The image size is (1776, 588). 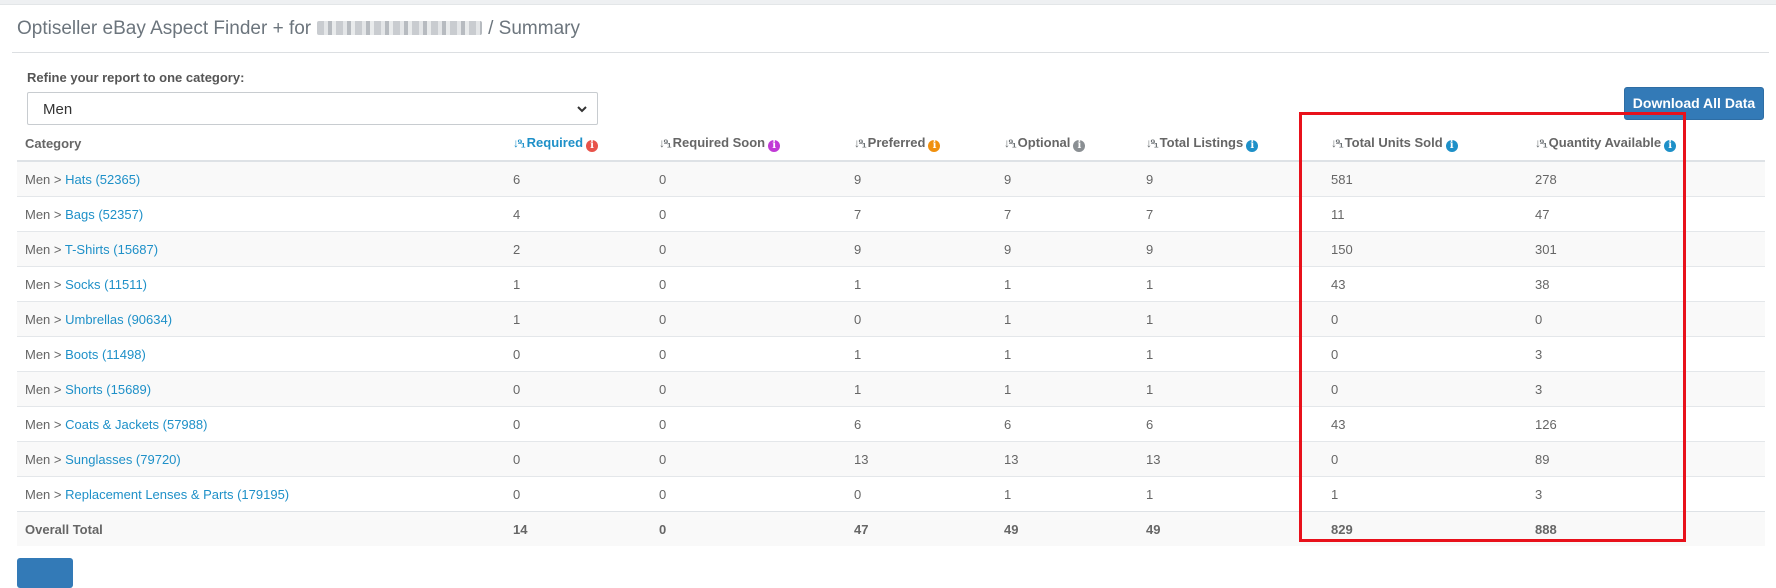 I want to click on column-header-label: Quantity Available, so click(x=1605, y=142).